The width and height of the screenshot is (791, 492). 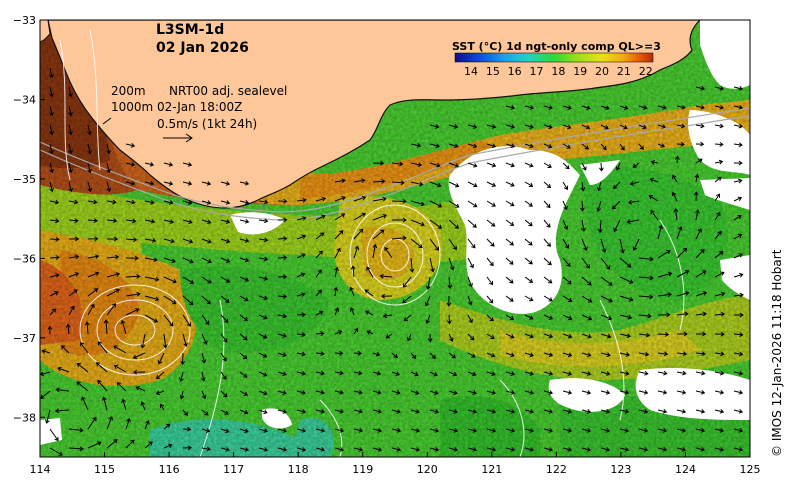 I want to click on x-tick-label: 125, so click(x=750, y=469).